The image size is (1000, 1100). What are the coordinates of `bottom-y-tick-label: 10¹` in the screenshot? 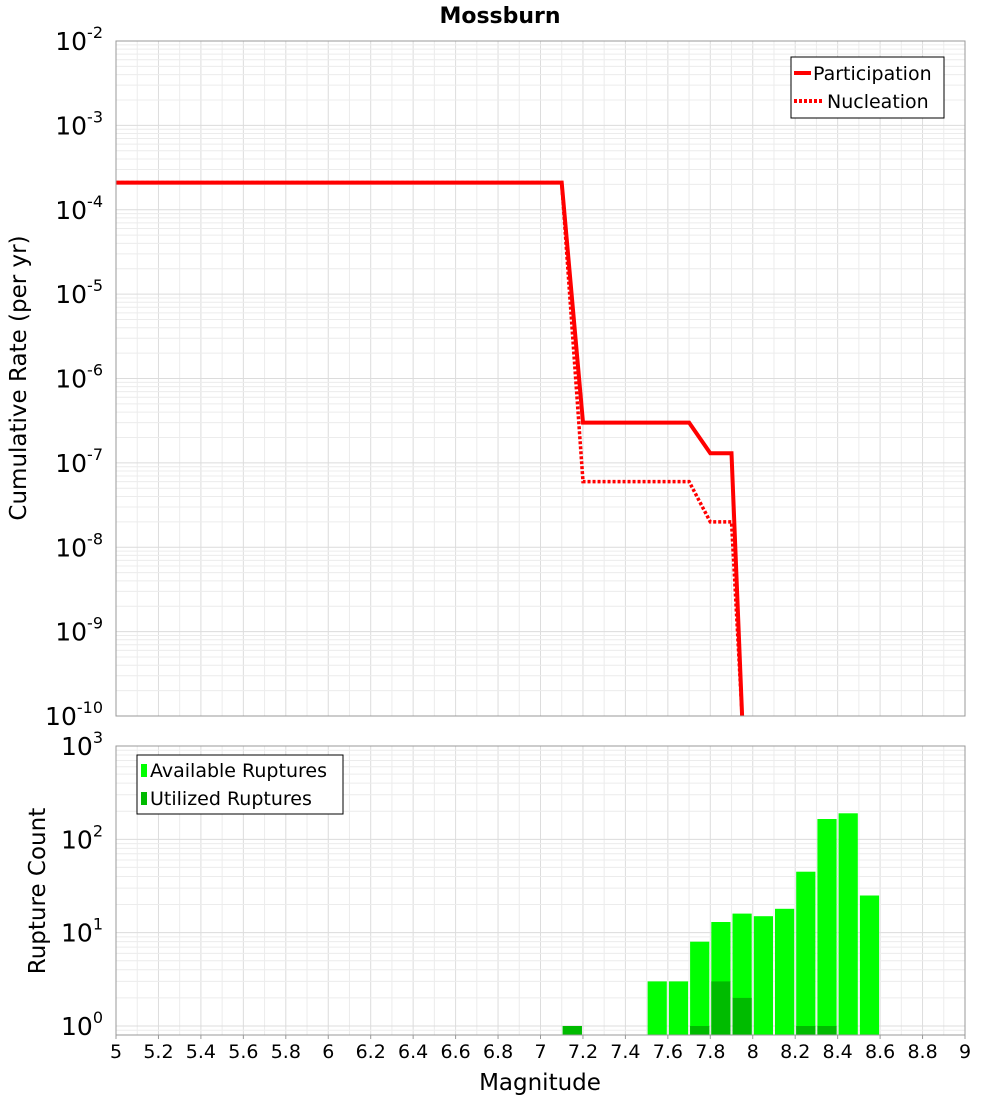 It's located at (82, 931).